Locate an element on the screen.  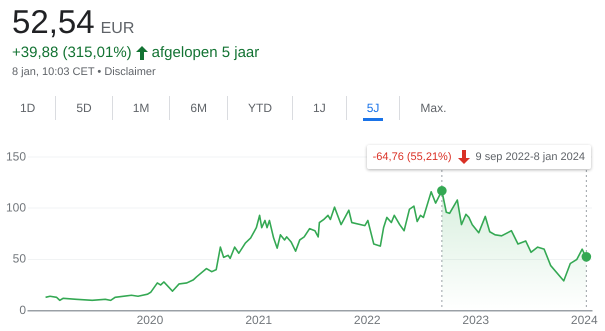
text: 1J is located at coordinates (319, 109).